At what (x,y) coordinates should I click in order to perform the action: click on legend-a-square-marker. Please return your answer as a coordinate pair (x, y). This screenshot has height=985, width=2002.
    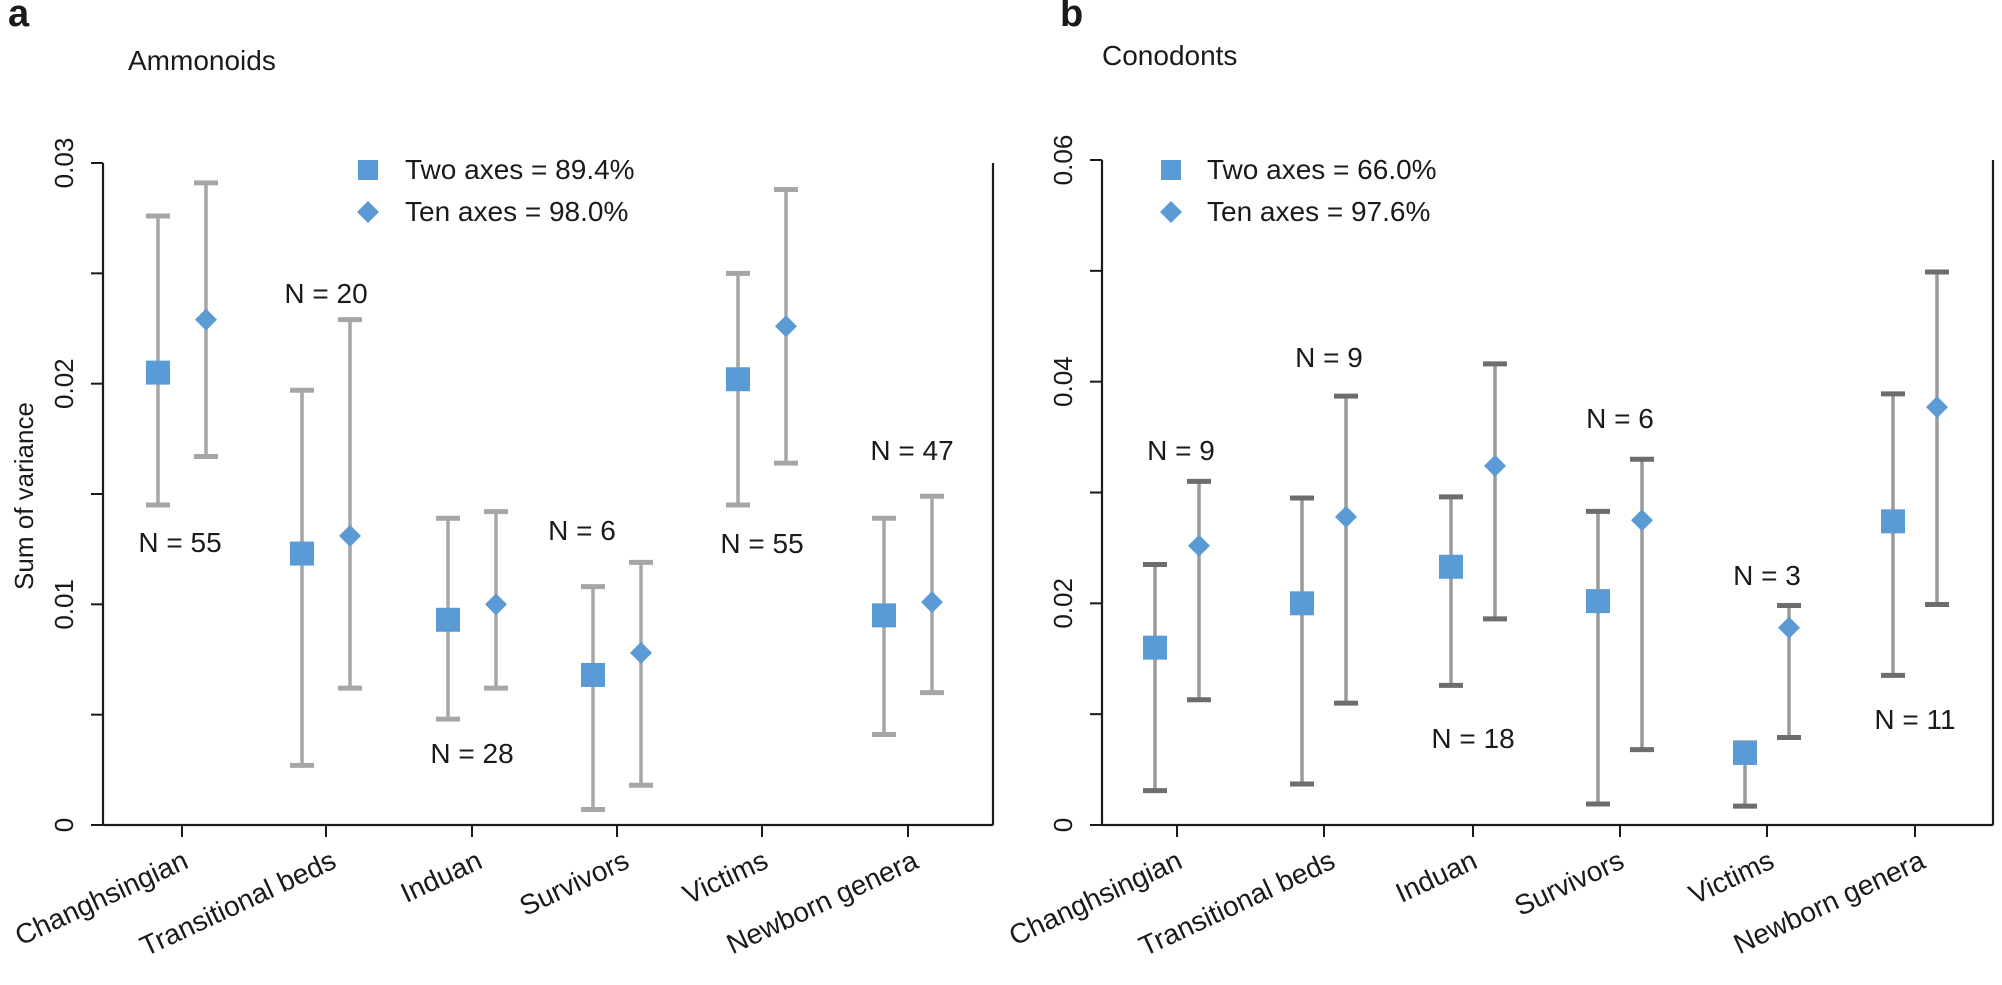
    Looking at the image, I should click on (368, 170).